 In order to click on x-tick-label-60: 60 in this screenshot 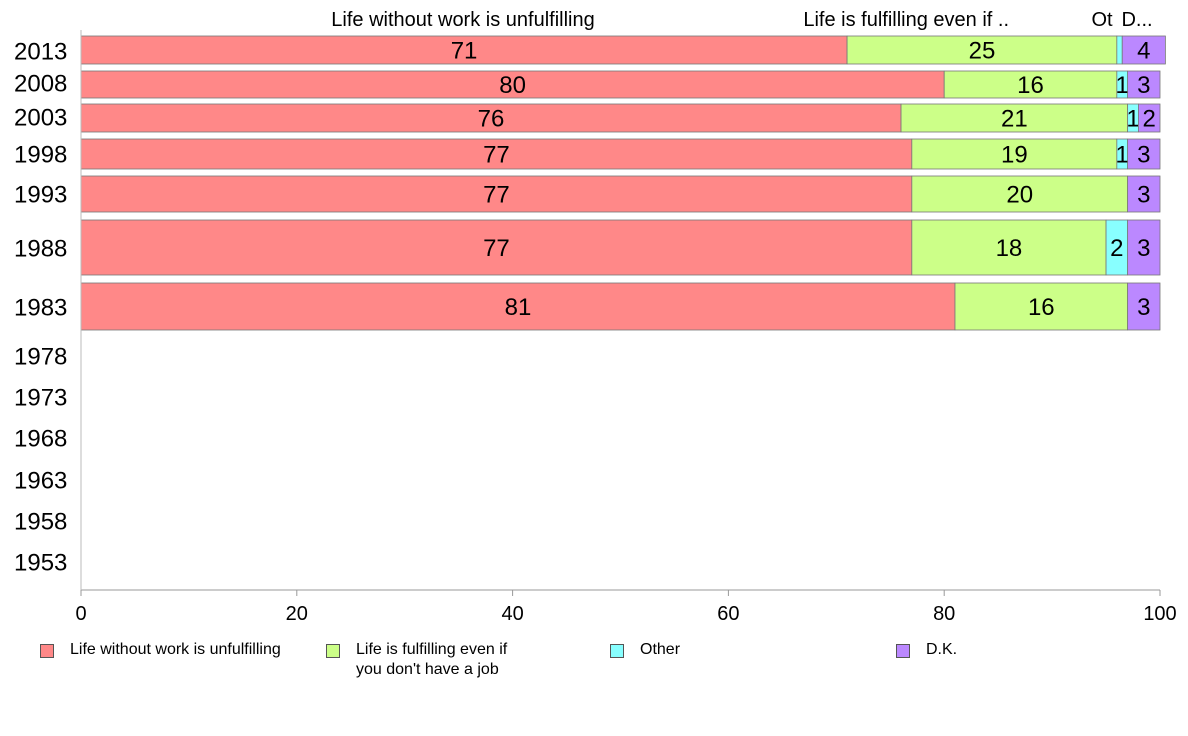, I will do `click(728, 614)`.